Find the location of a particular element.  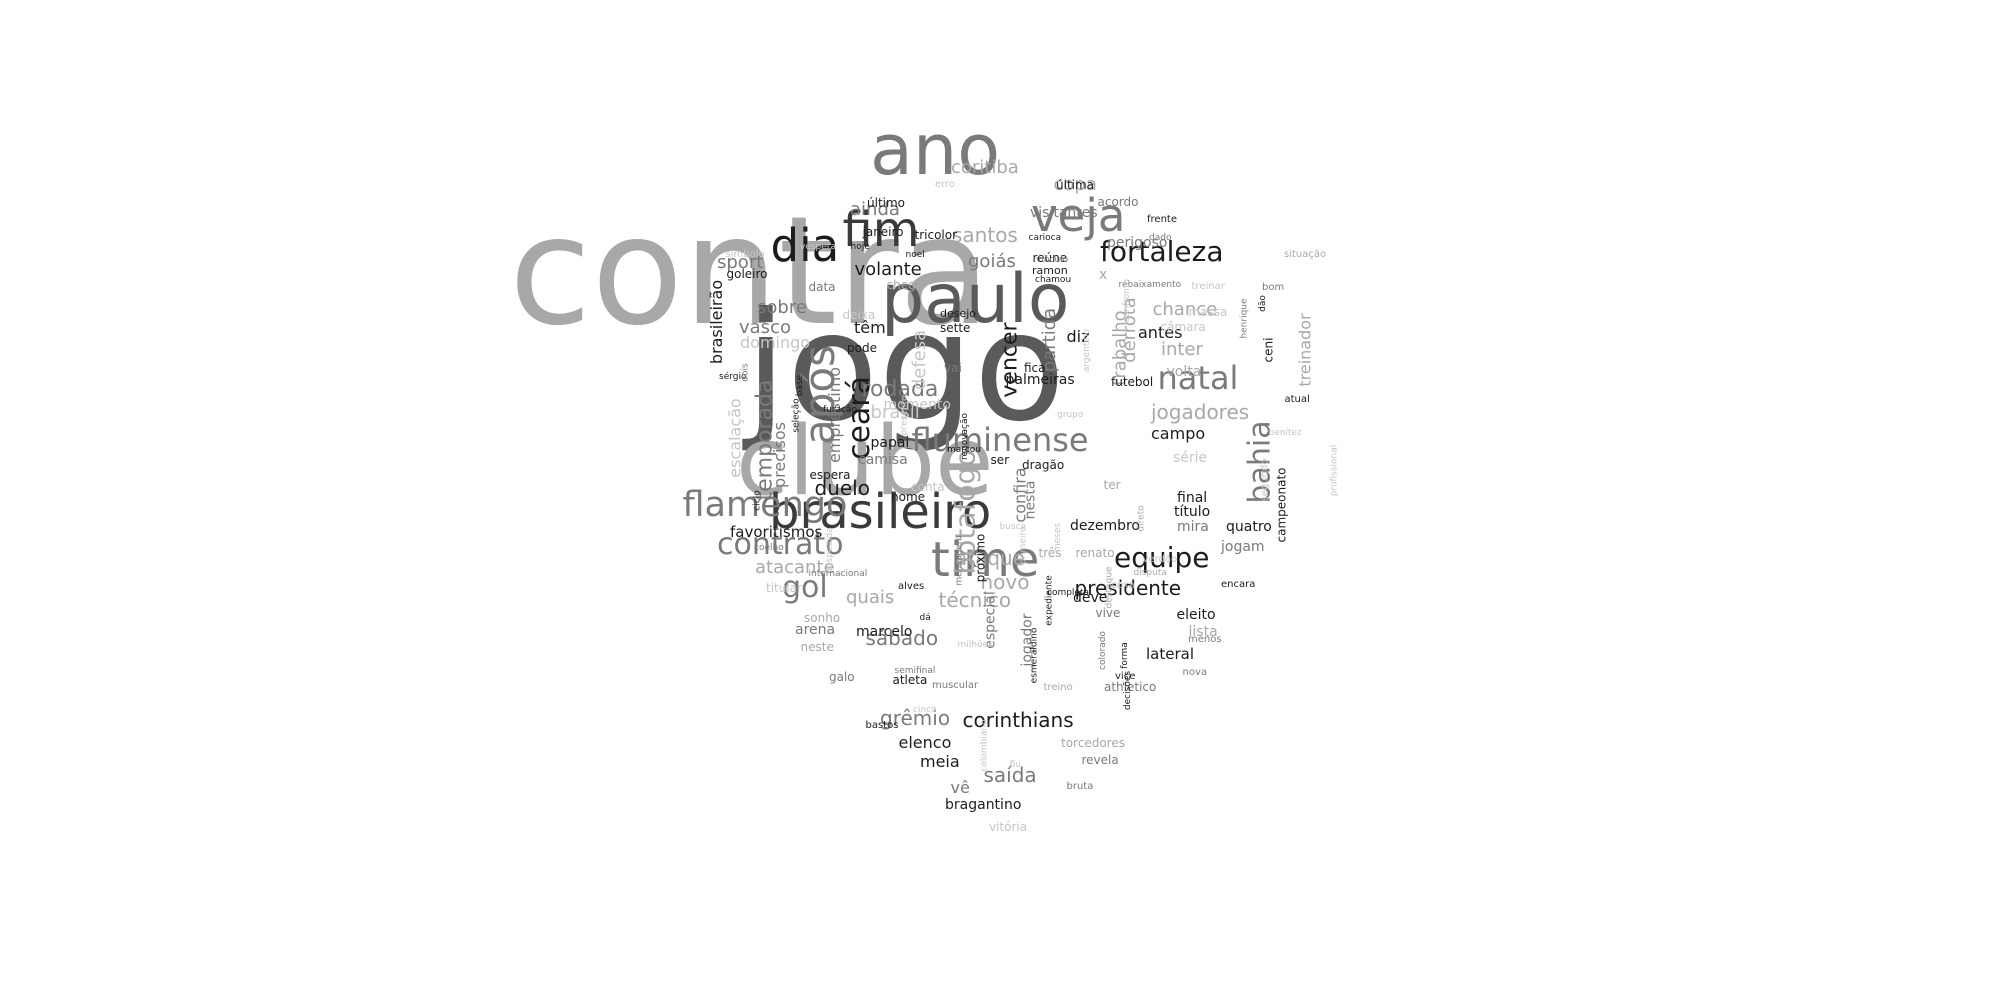

word-cloud-word: ser is located at coordinates (1000, 460).